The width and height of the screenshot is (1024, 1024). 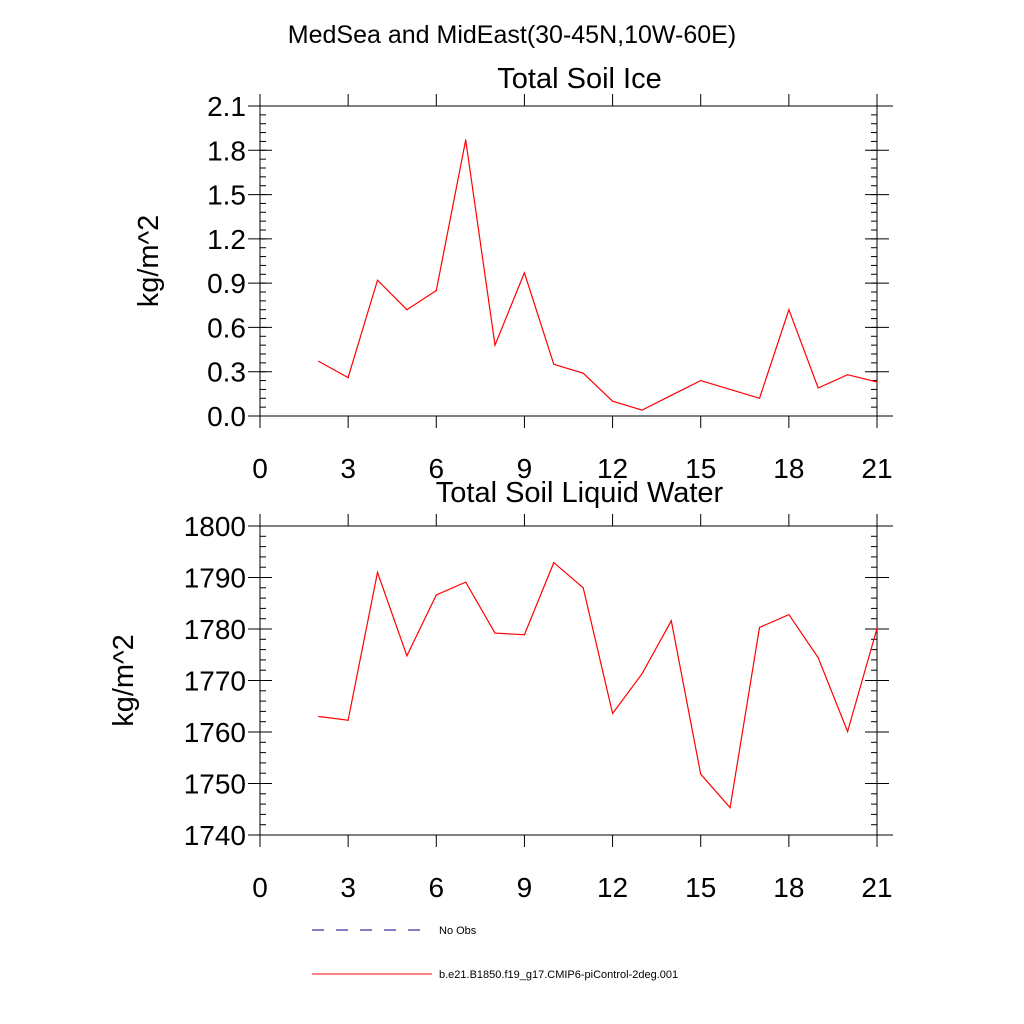 What do you see at coordinates (226, 106) in the screenshot?
I see `y-tick-label: 2.1` at bounding box center [226, 106].